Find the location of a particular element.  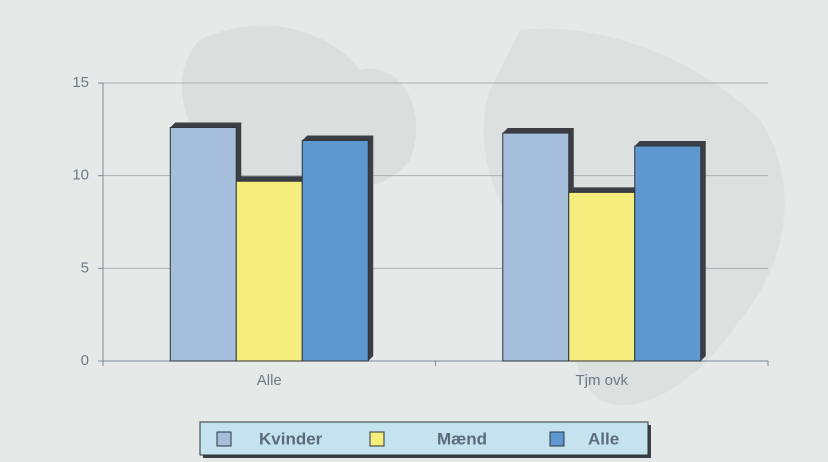

legend is located at coordinates (424, 438).